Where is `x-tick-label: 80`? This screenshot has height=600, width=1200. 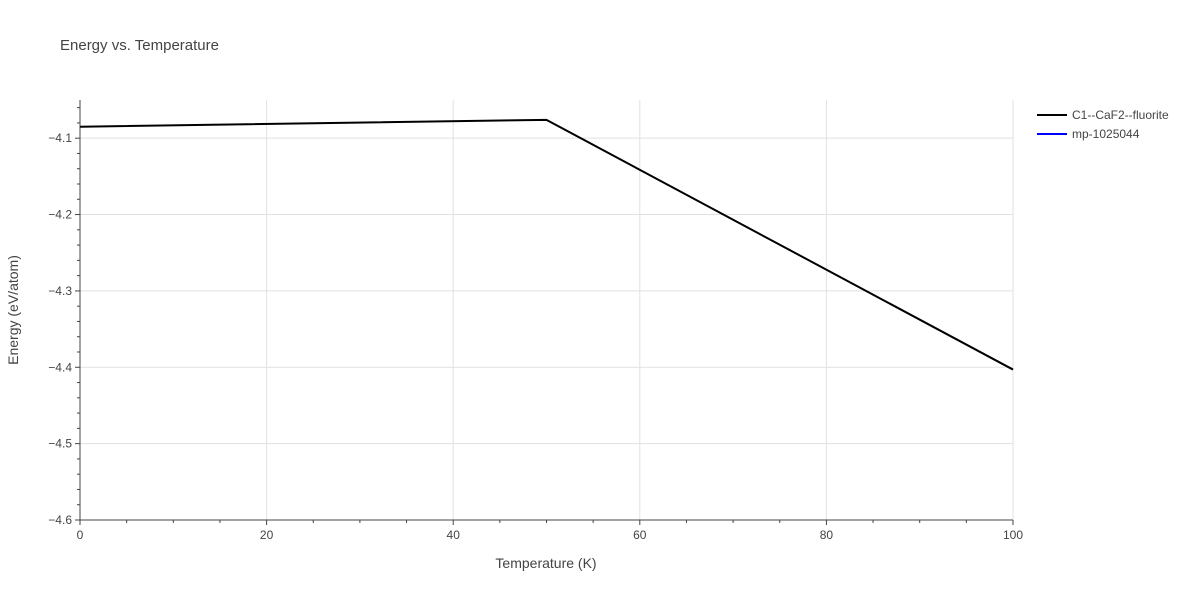 x-tick-label: 80 is located at coordinates (827, 535).